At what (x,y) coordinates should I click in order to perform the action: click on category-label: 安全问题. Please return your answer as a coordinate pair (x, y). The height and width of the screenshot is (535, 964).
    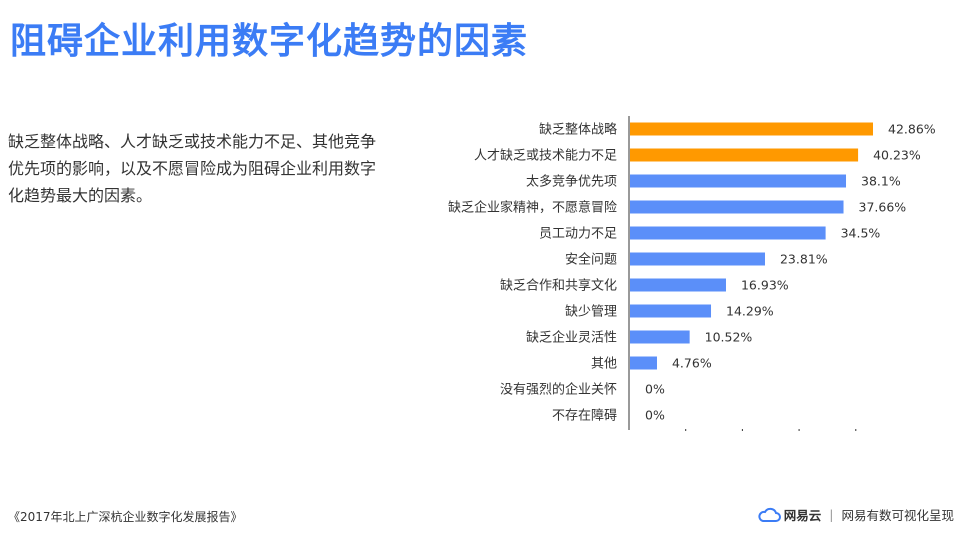
    Looking at the image, I should click on (591, 260).